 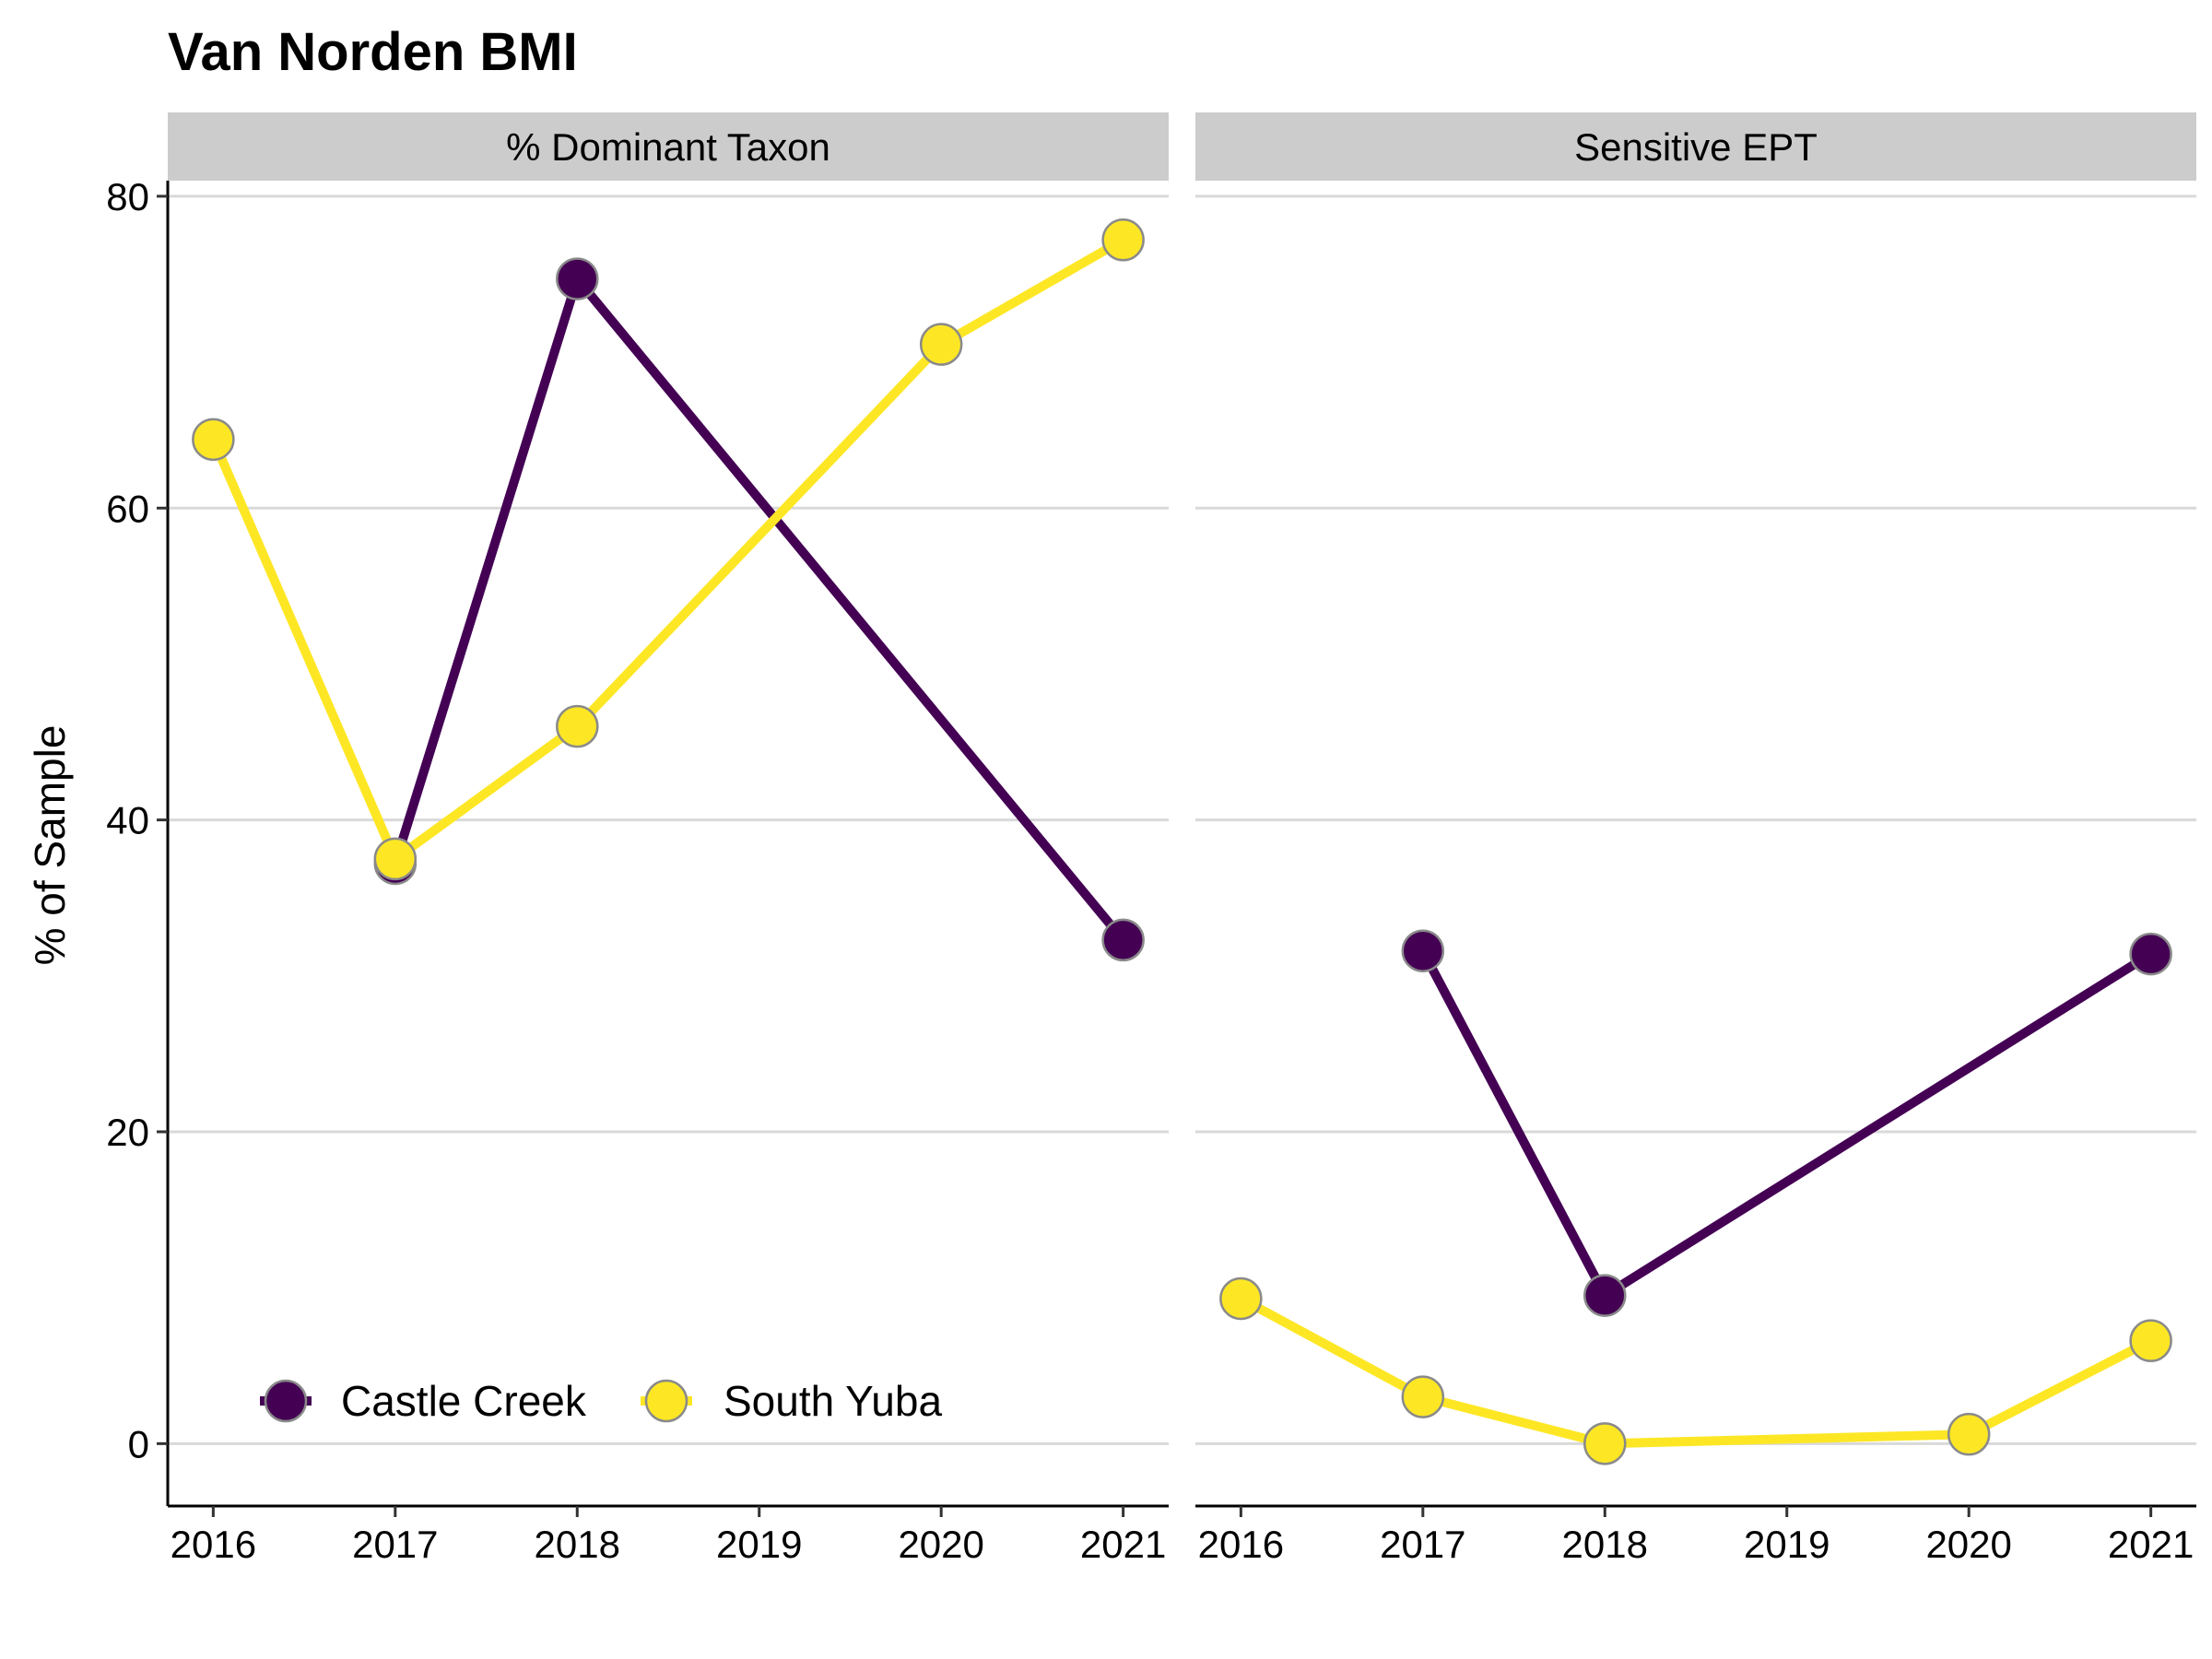 I want to click on legend-item-castle-creek: Castle Creek, so click(x=423, y=1401).